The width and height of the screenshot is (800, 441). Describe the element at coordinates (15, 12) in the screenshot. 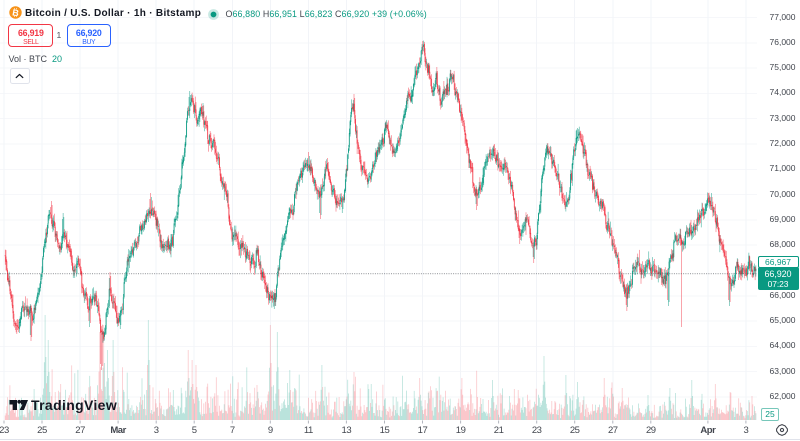

I see `svg-text: B` at that location.